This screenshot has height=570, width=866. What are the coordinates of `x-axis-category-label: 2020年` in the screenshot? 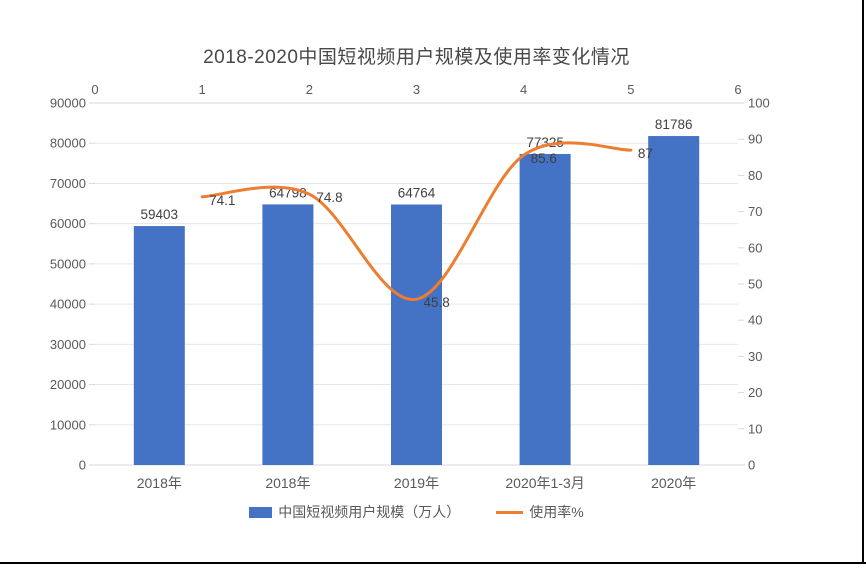 It's located at (673, 483).